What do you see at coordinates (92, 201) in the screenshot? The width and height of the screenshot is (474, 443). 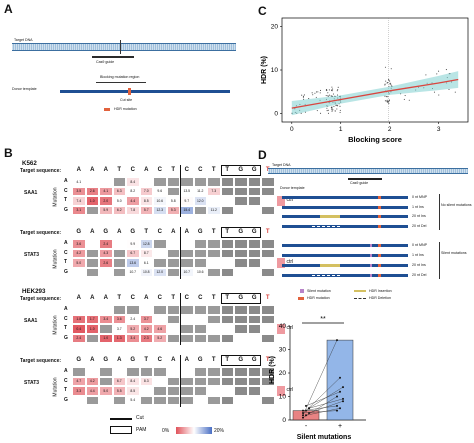 I see `heatmap-cell: 1.0` at bounding box center [92, 201].